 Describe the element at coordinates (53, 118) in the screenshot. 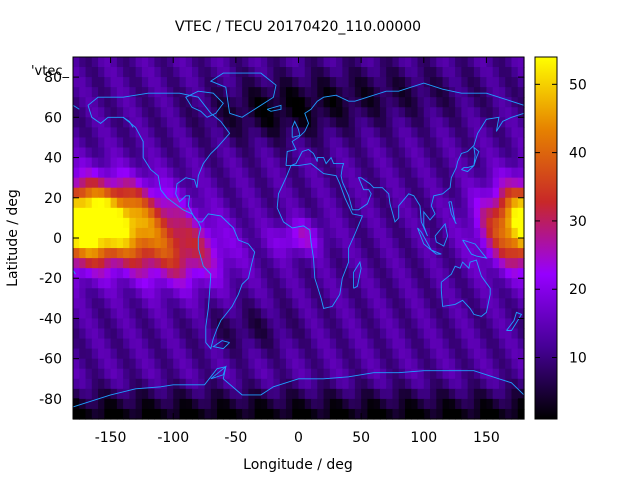

I see `y-tick-label: 60` at that location.